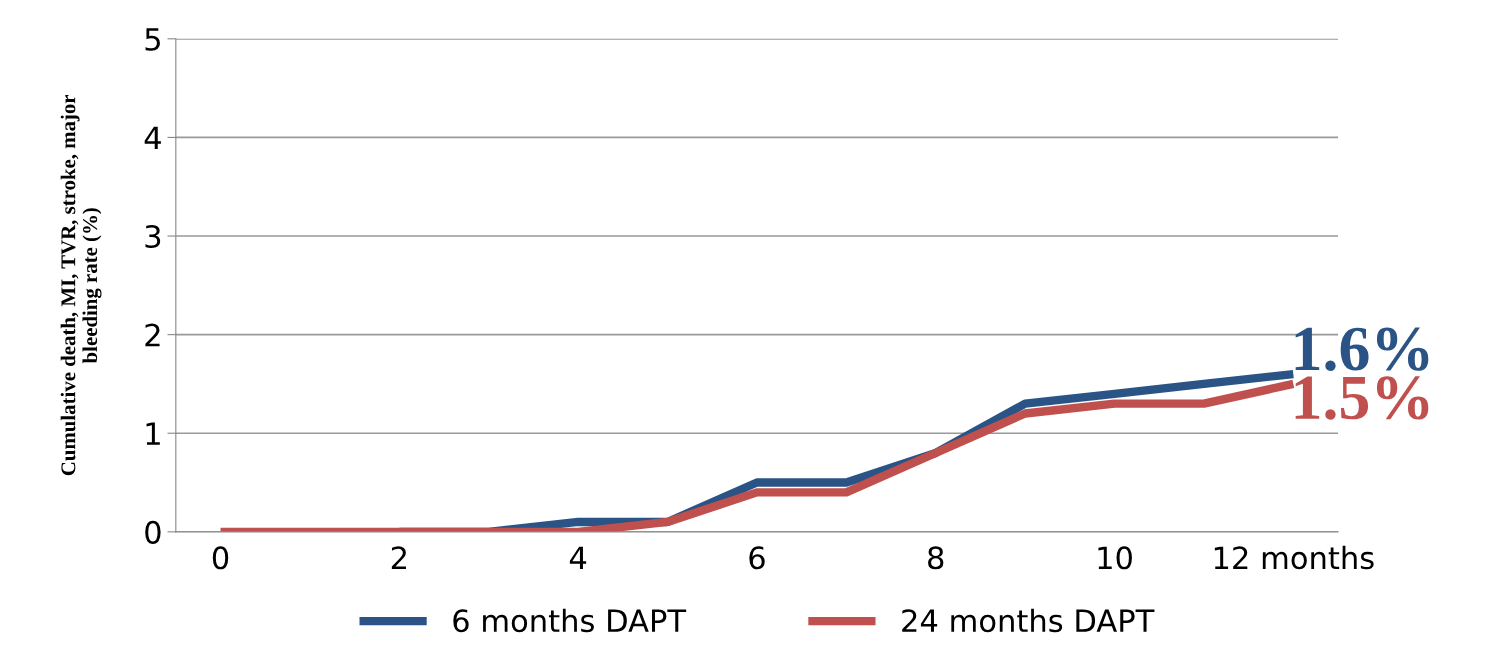 The width and height of the screenshot is (1490, 647). Describe the element at coordinates (220, 558) in the screenshot. I see `x-tick-label: 0` at that location.